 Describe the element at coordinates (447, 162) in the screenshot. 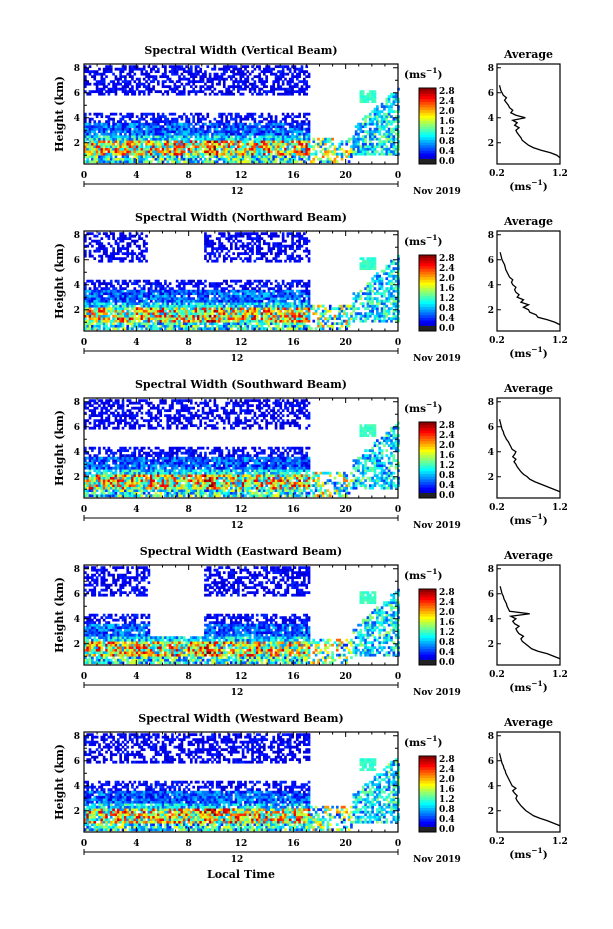

I see `colorbar-tick-label: 0.0` at that location.